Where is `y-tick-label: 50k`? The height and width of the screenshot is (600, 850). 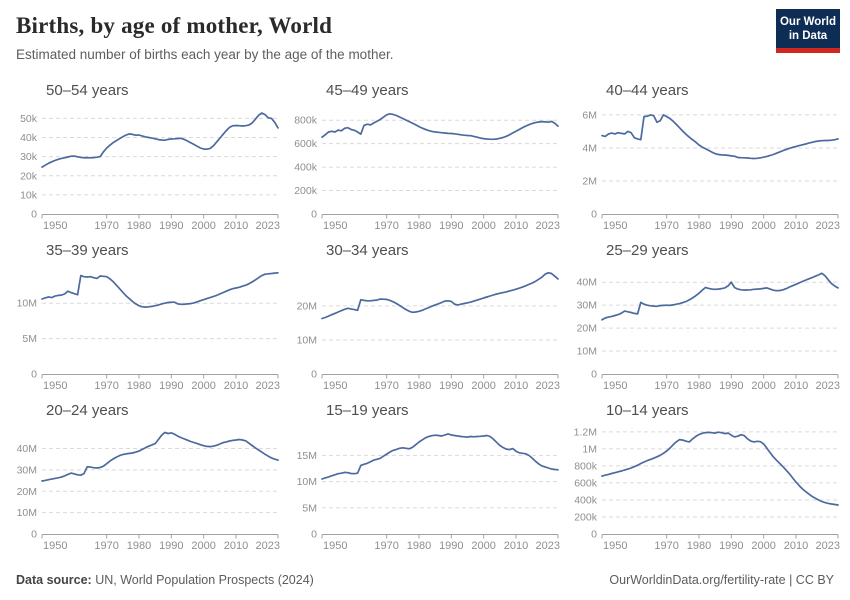 y-tick-label: 50k is located at coordinates (29, 119).